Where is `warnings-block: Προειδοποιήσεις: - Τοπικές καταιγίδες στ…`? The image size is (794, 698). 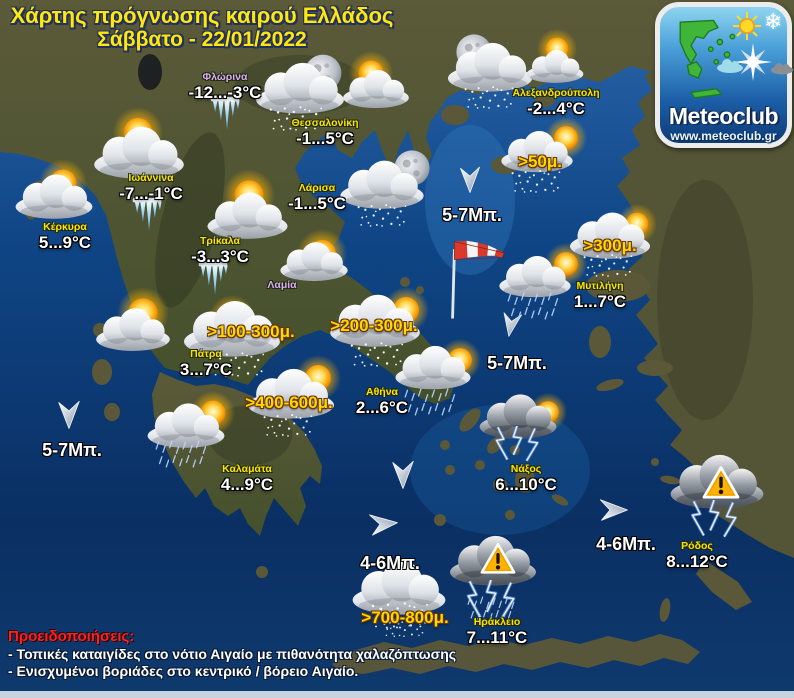 warnings-block: Προειδοποιήσεις: - Τοπικές καταιγίδες στ… is located at coordinates (232, 654).